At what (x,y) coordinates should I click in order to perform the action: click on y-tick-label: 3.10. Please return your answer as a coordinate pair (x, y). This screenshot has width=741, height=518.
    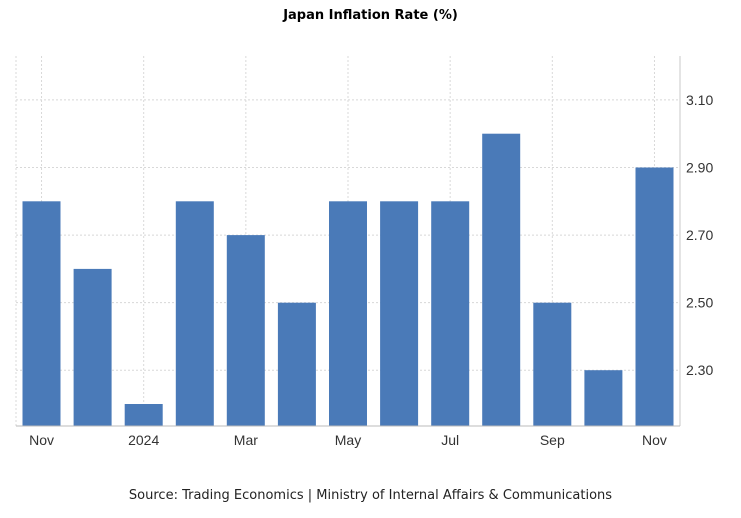
    Looking at the image, I should click on (699, 100).